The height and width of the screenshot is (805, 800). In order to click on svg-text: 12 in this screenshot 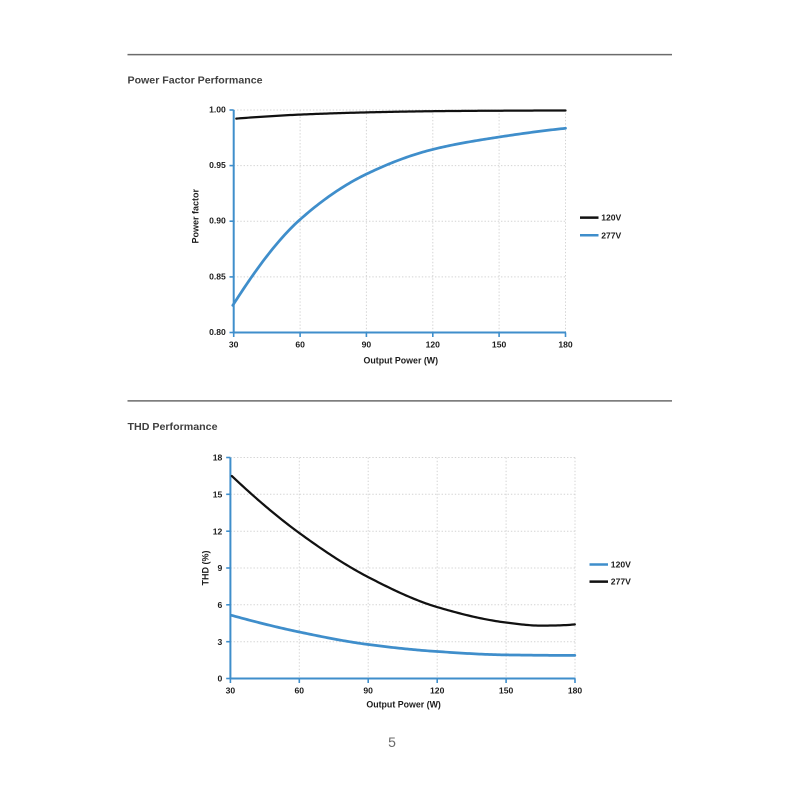, I will do `click(218, 531)`.